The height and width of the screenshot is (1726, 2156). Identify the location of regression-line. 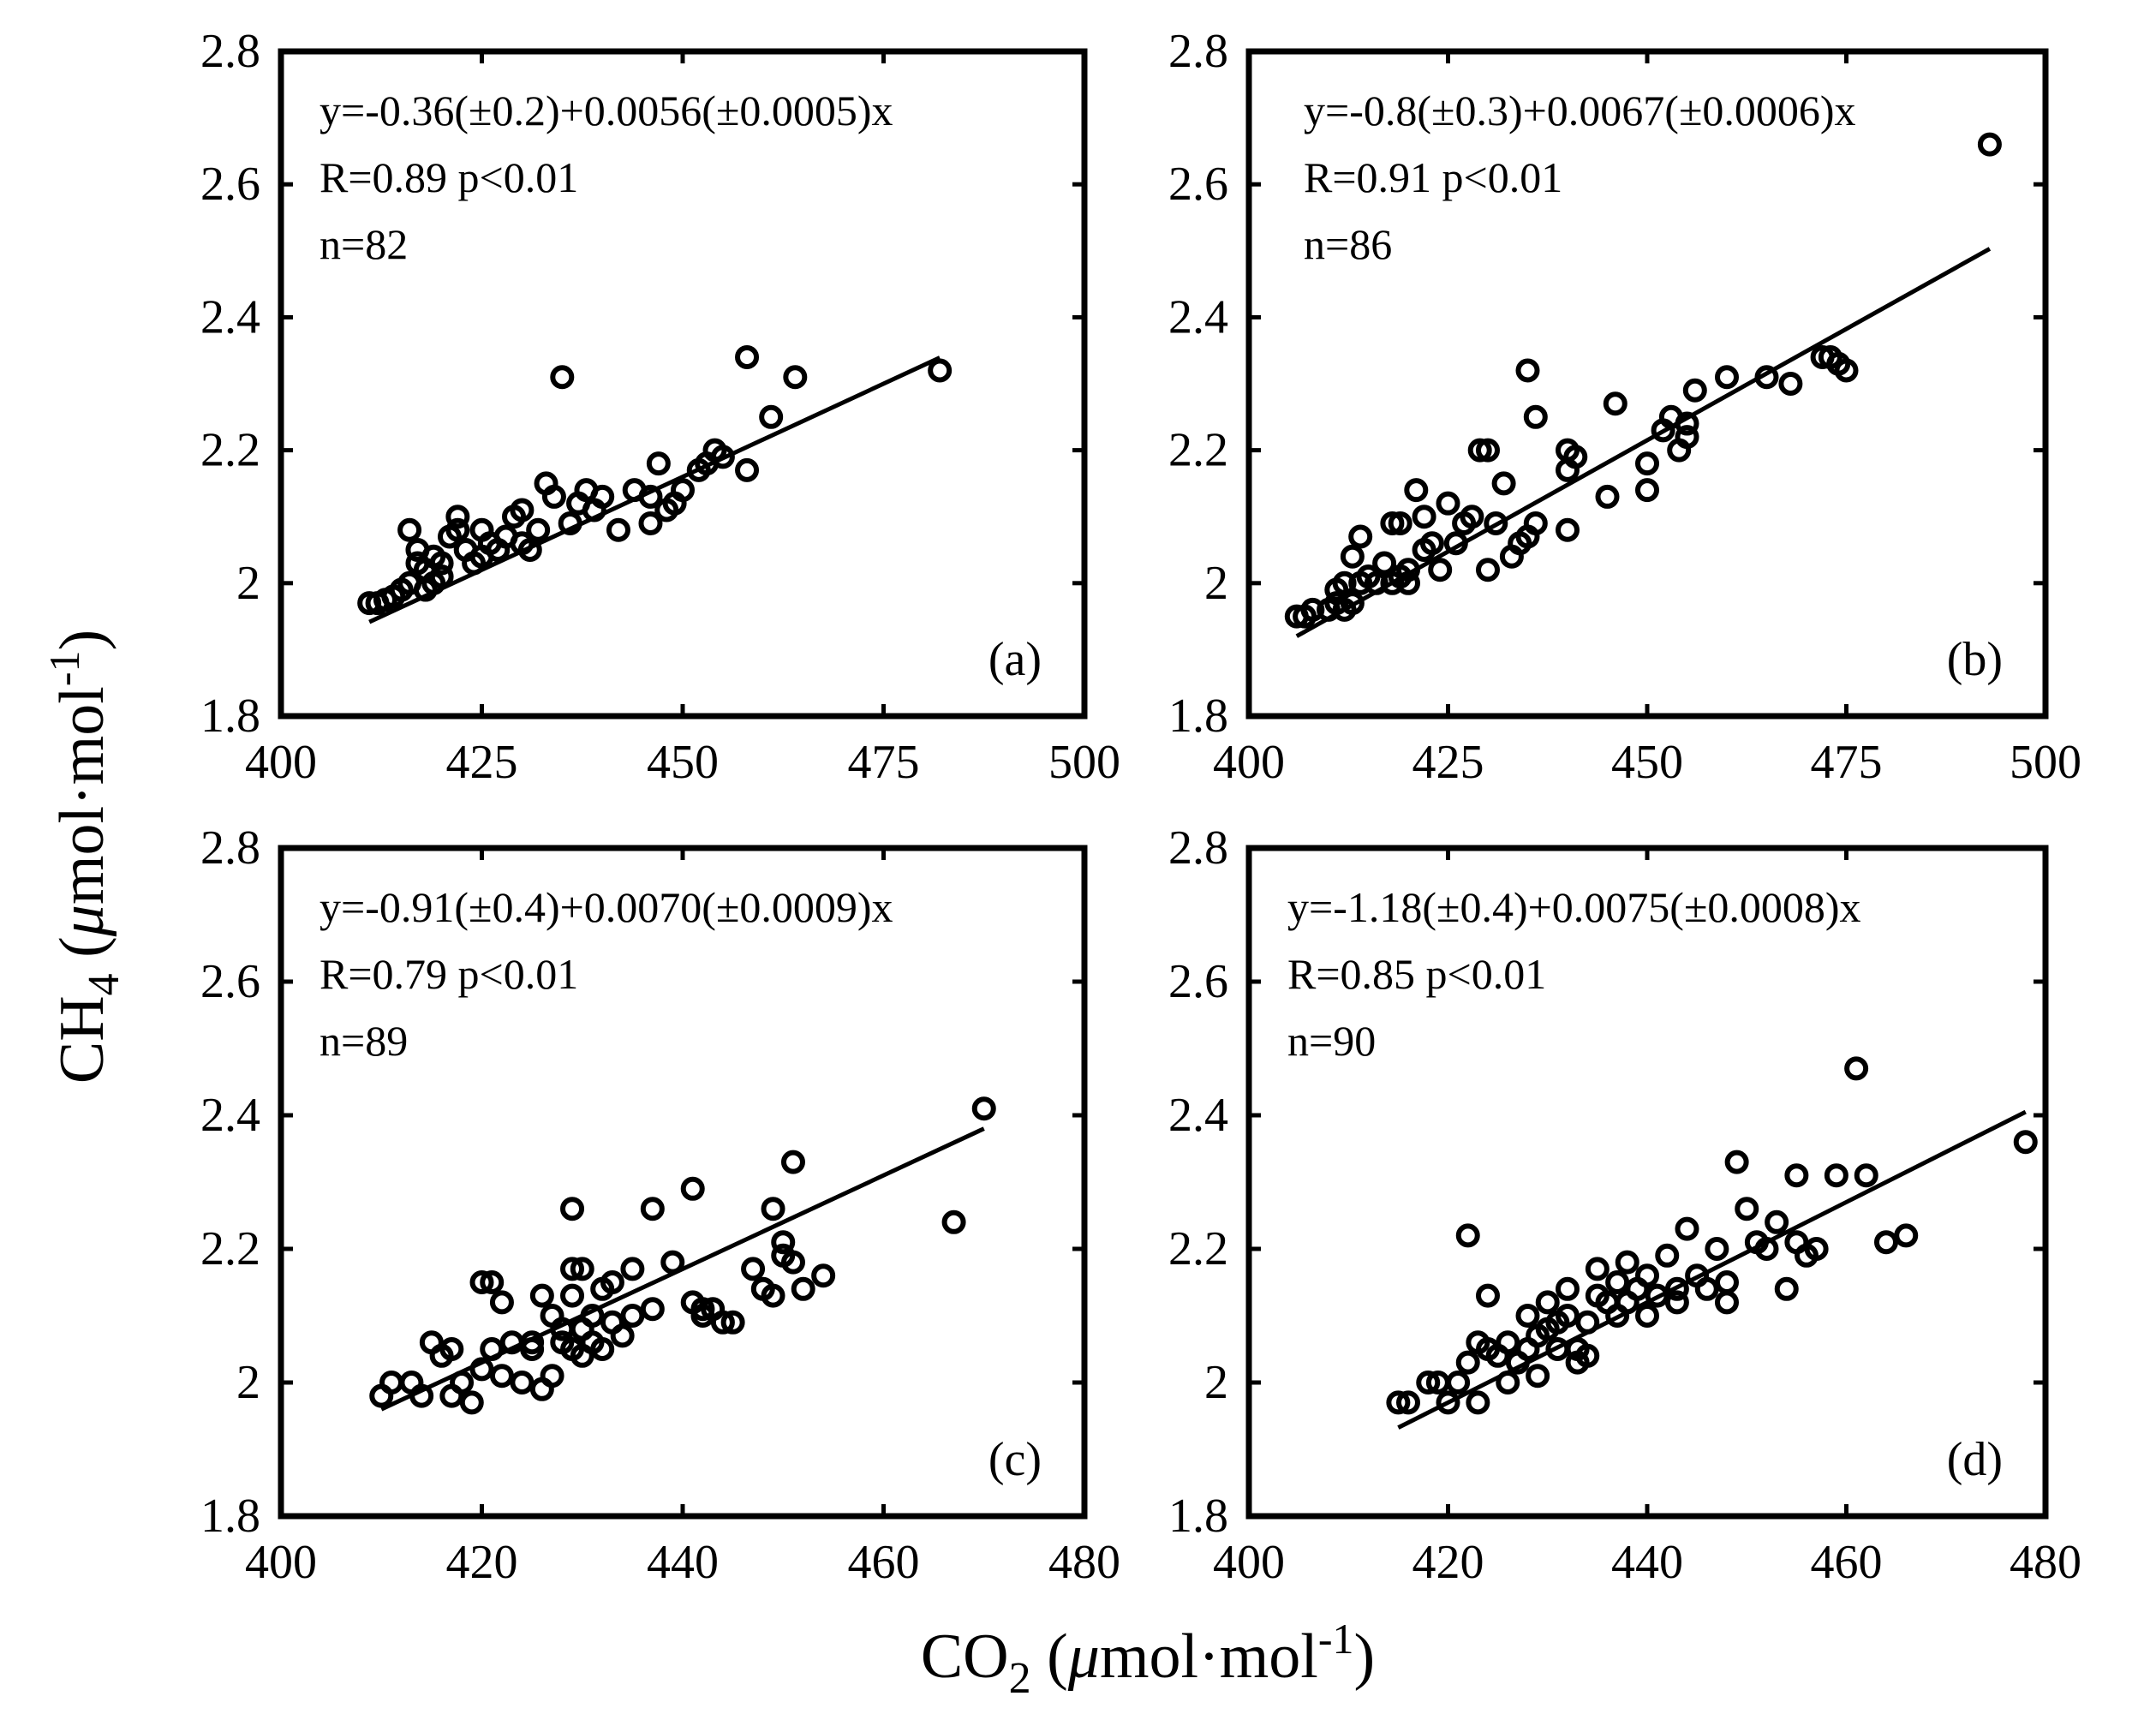
(1643, 442).